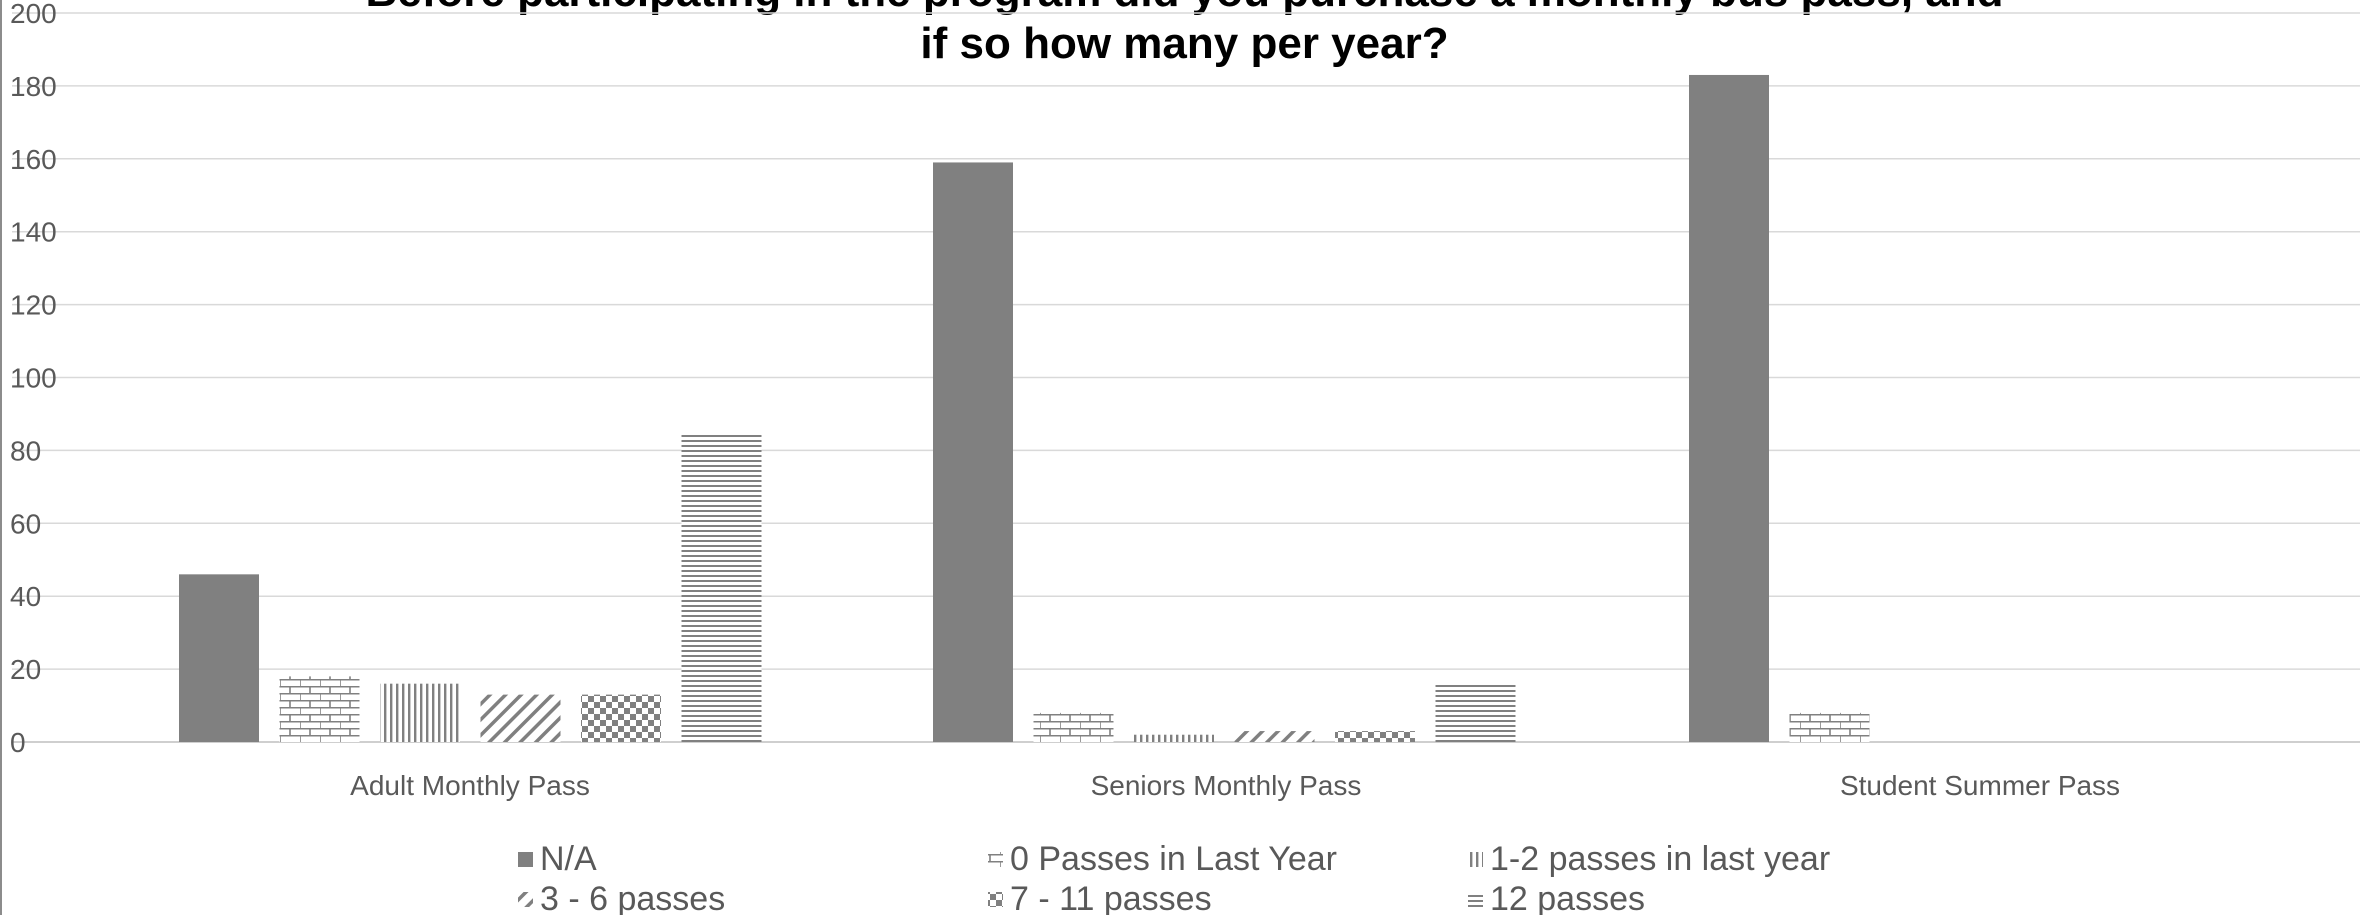 The image size is (2369, 915). Describe the element at coordinates (1567, 897) in the screenshot. I see `legend-label: 12 passes` at that location.